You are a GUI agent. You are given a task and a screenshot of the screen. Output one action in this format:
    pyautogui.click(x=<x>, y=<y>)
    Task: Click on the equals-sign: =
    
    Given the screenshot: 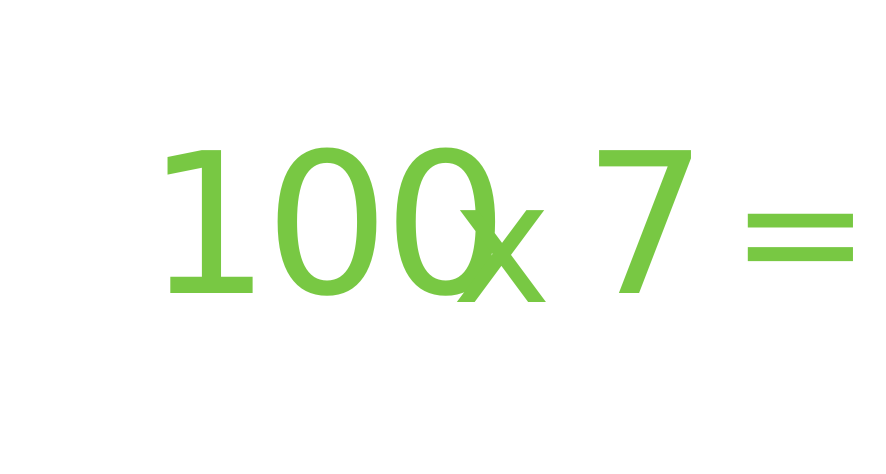 What is the action you would take?
    pyautogui.click(x=800, y=232)
    